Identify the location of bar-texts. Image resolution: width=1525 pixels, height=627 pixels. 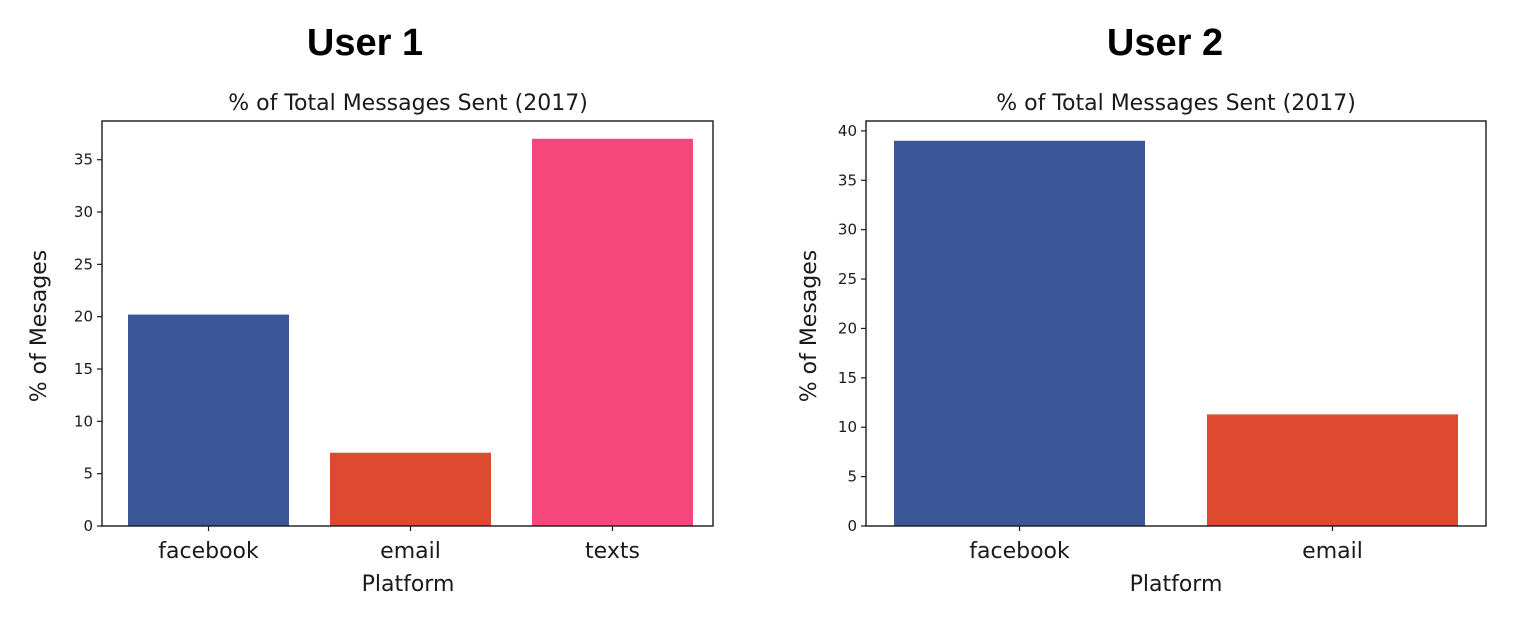
(612, 332).